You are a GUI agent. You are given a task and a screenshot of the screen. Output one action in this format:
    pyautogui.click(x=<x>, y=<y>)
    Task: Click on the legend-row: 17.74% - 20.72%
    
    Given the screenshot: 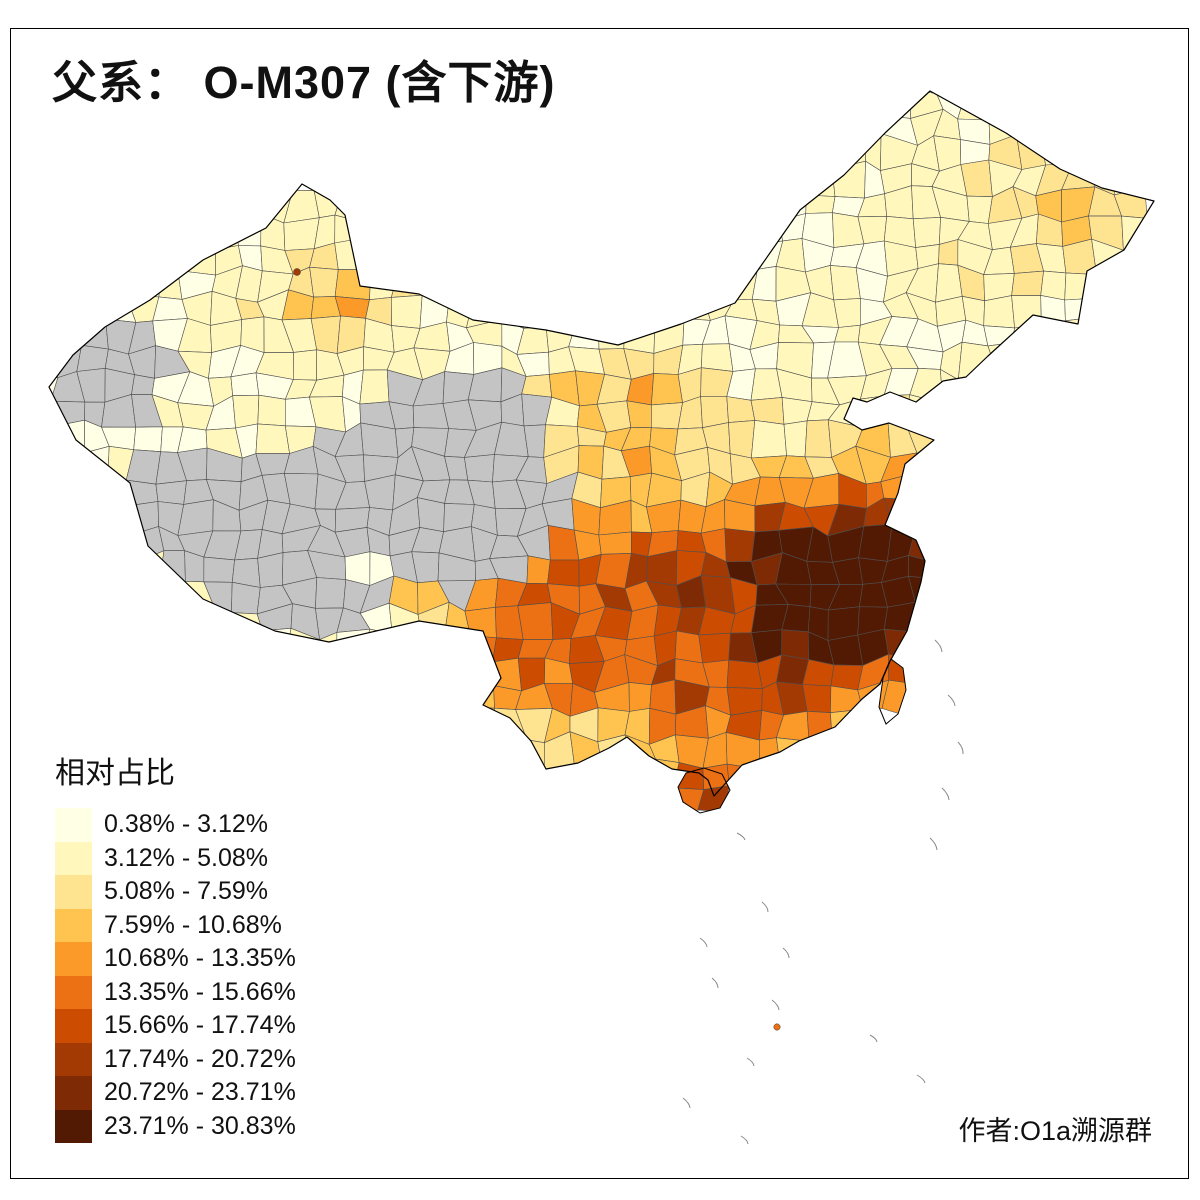 What is the action you would take?
    pyautogui.click(x=175, y=1059)
    